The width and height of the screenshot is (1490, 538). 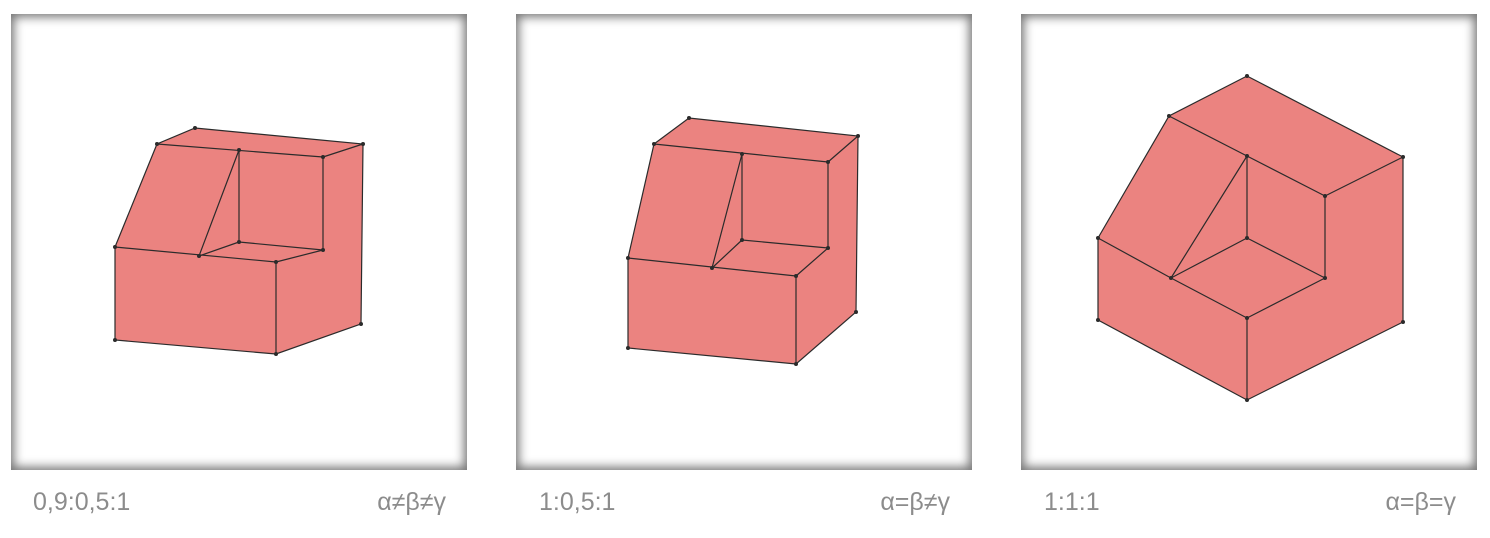 I want to click on ledge-inner-edge, so click(x=1209, y=298).